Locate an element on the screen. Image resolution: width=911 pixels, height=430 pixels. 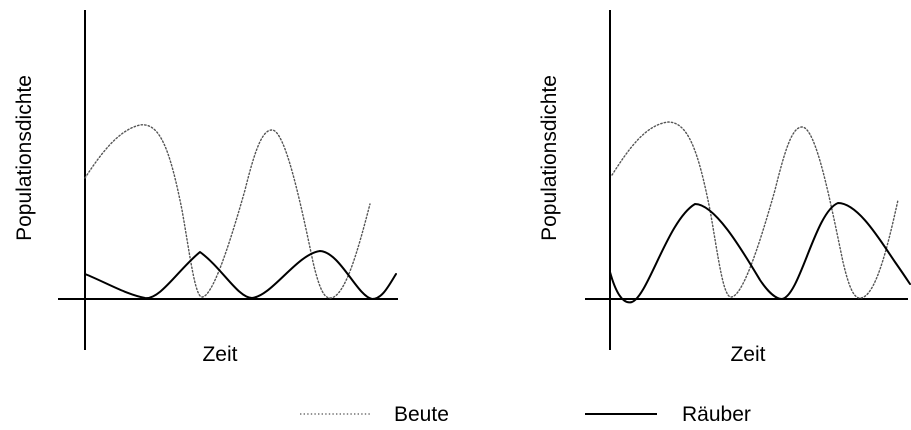
legend: Beute Räuber is located at coordinates (525, 414).